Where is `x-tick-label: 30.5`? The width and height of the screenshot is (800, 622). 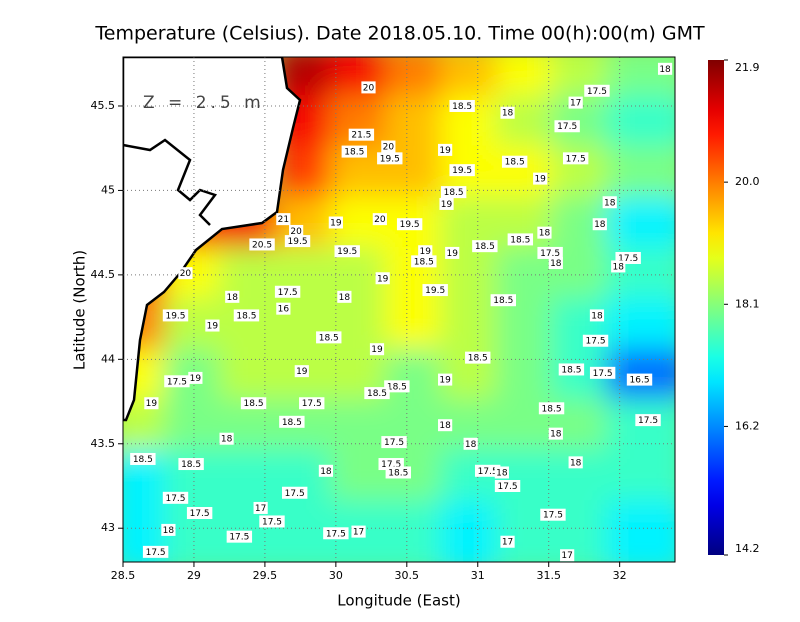 x-tick-label: 30.5 is located at coordinates (407, 575).